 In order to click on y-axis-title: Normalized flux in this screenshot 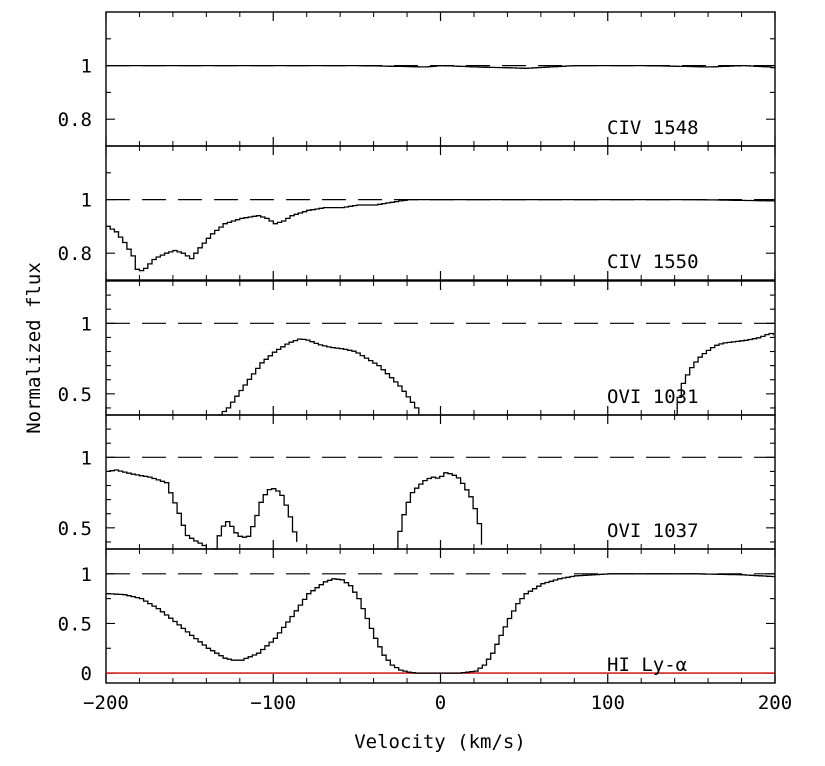, I will do `click(34, 348)`.